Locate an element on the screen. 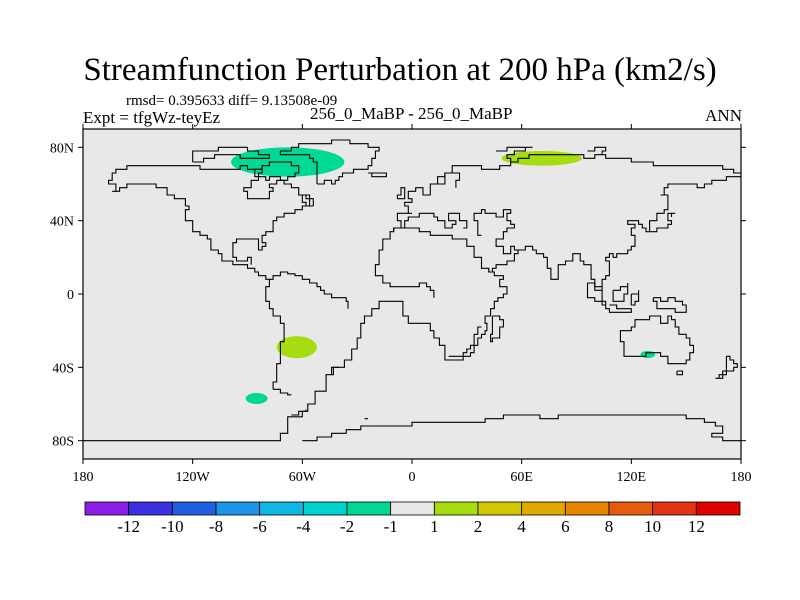  anomaly-blob-south-pacific is located at coordinates (296, 347).